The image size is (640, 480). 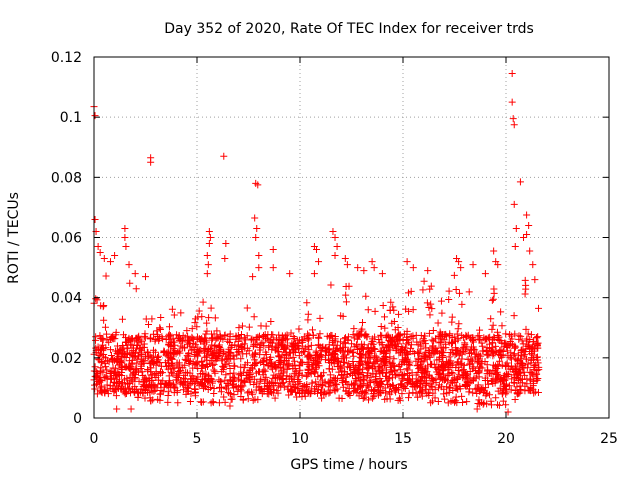 What do you see at coordinates (66, 299) in the screenshot?
I see `y-tick-label: 0.04` at bounding box center [66, 299].